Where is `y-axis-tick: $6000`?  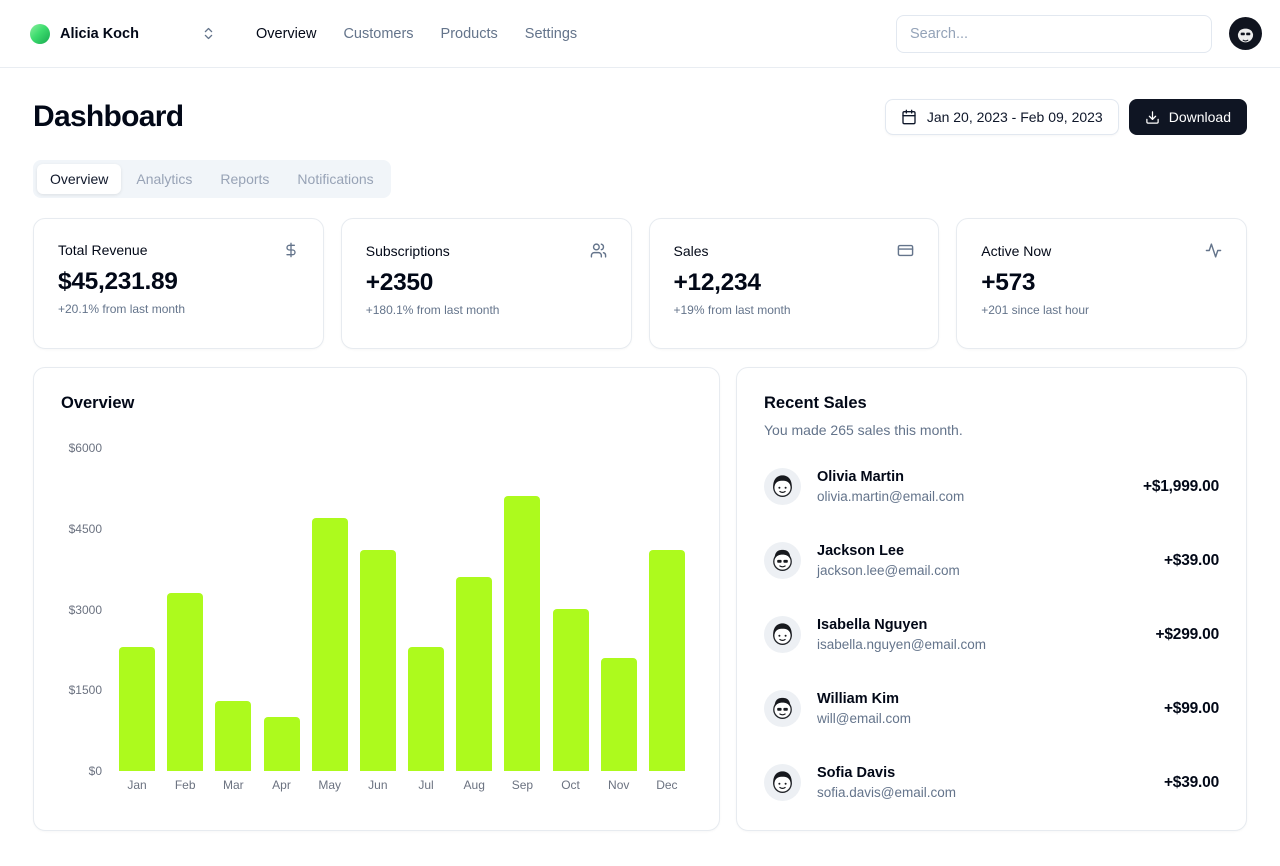
y-axis-tick: $6000 is located at coordinates (85, 448).